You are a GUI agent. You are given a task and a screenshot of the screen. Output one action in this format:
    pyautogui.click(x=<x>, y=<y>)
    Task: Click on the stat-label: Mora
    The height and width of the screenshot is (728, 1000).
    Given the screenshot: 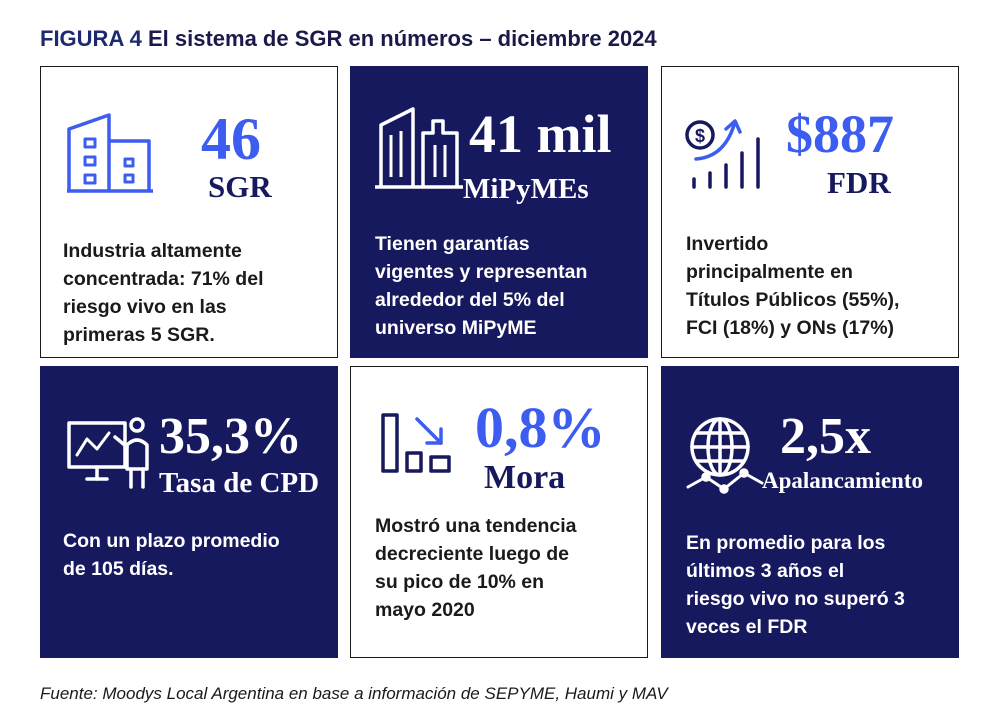 What is the action you would take?
    pyautogui.click(x=525, y=477)
    